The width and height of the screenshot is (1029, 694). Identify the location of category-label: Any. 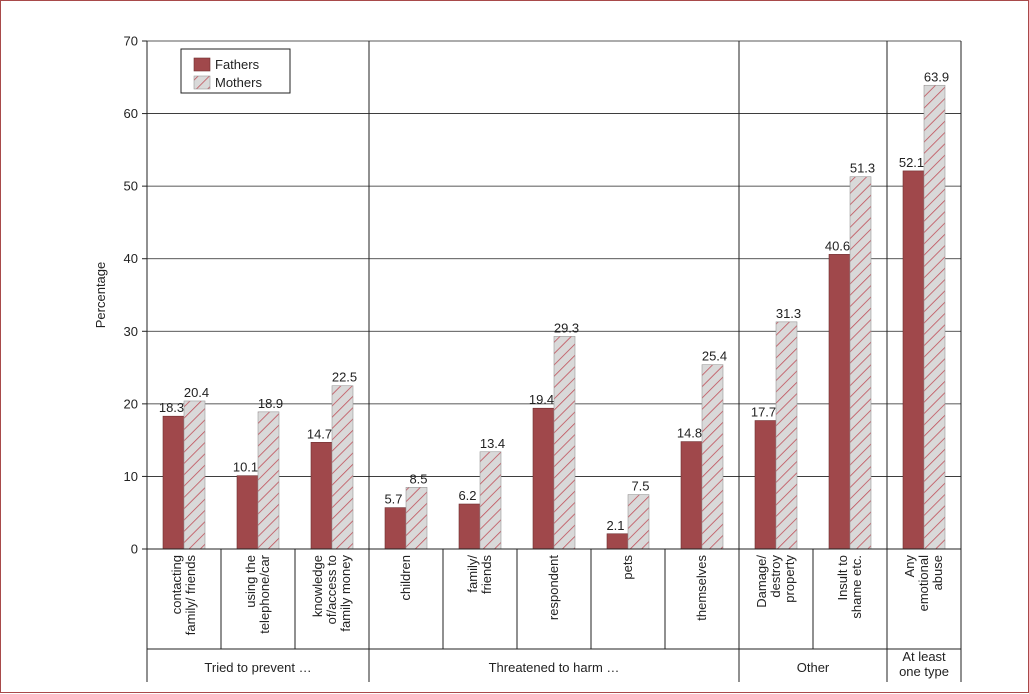
(909, 566).